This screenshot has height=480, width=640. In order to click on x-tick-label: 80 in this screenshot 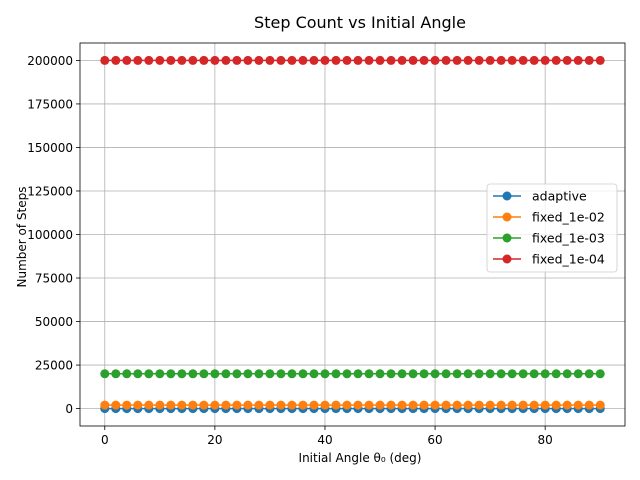, I will do `click(545, 440)`.